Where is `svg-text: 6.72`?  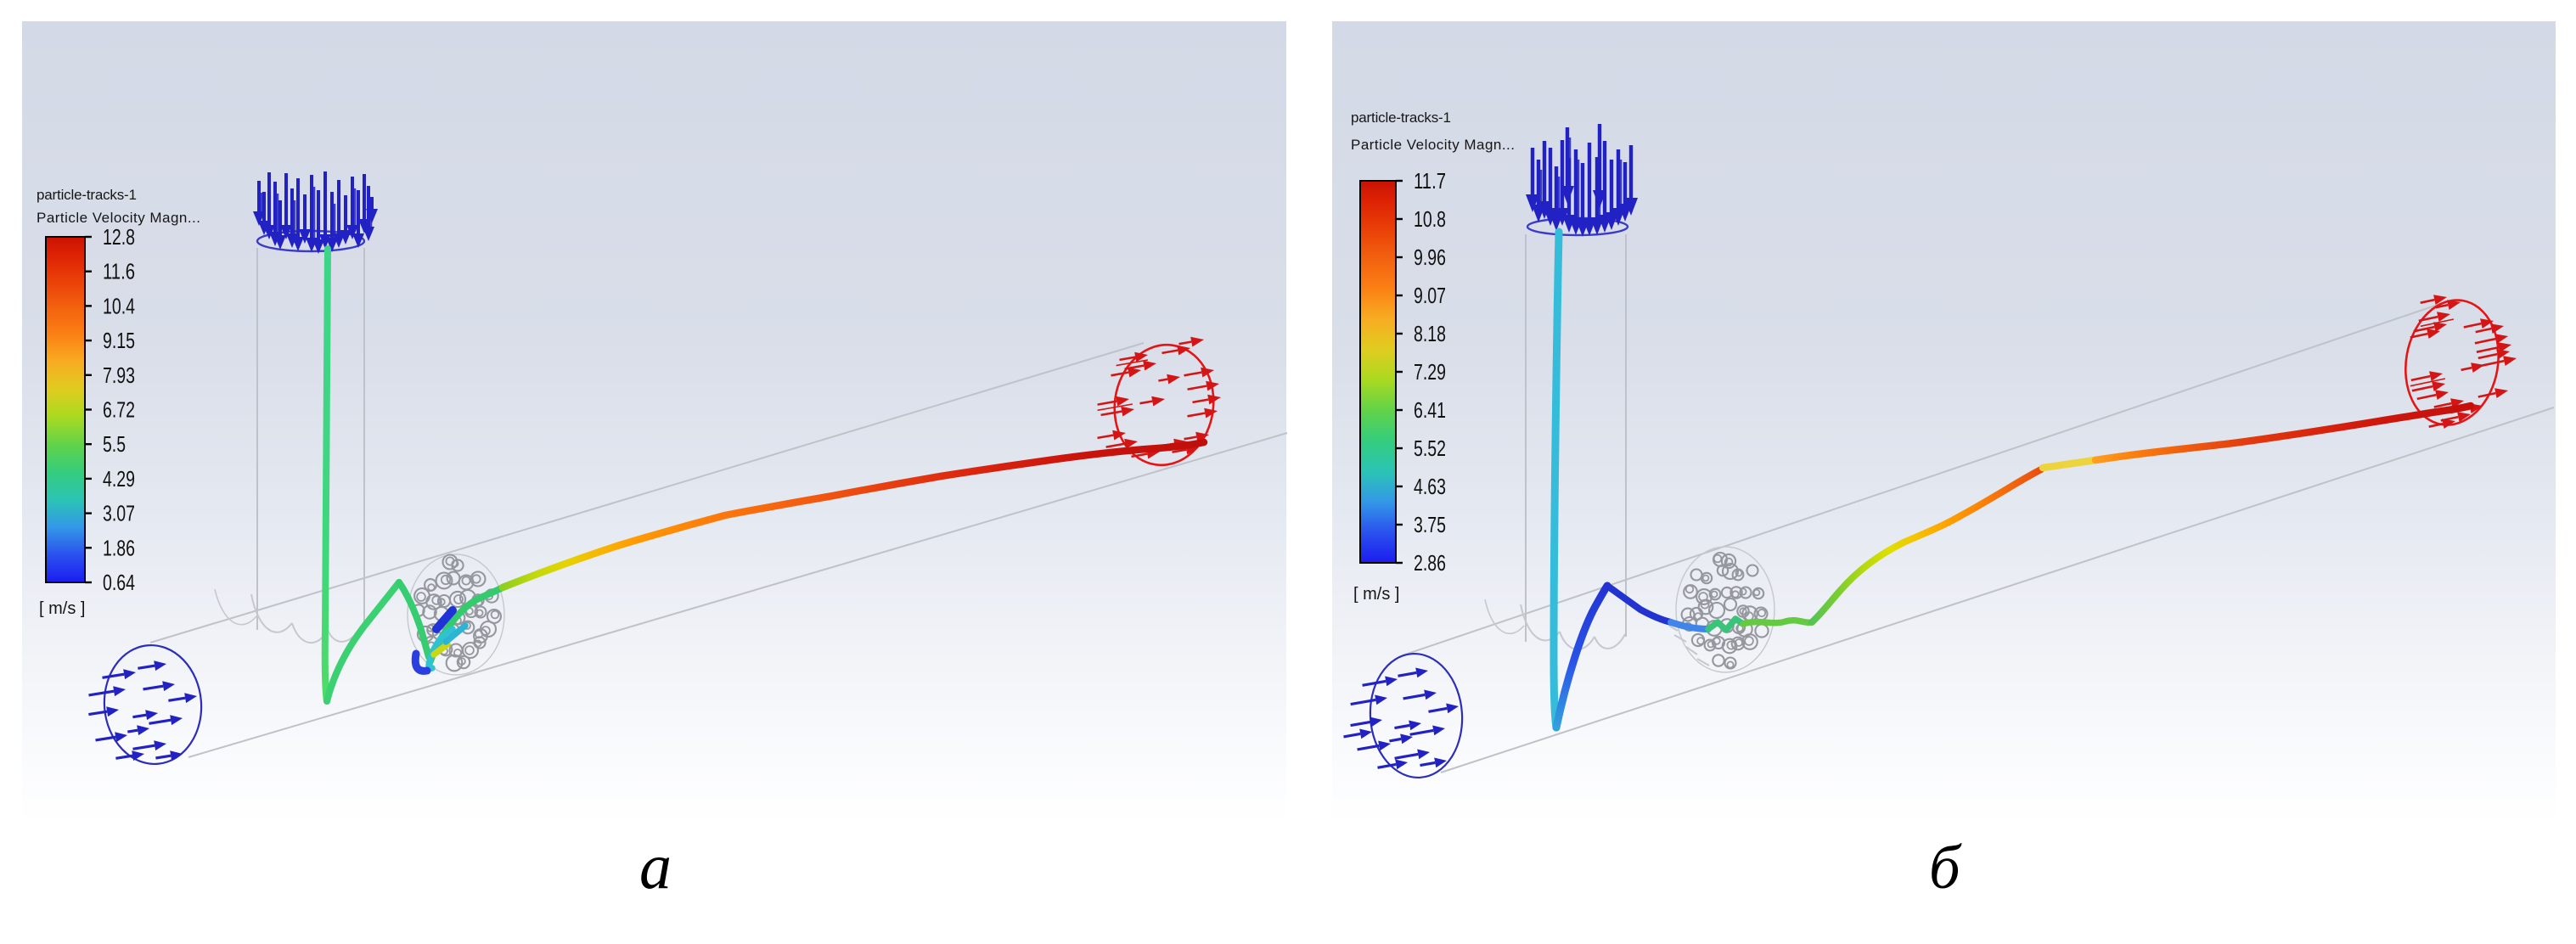 svg-text: 6.72 is located at coordinates (119, 410).